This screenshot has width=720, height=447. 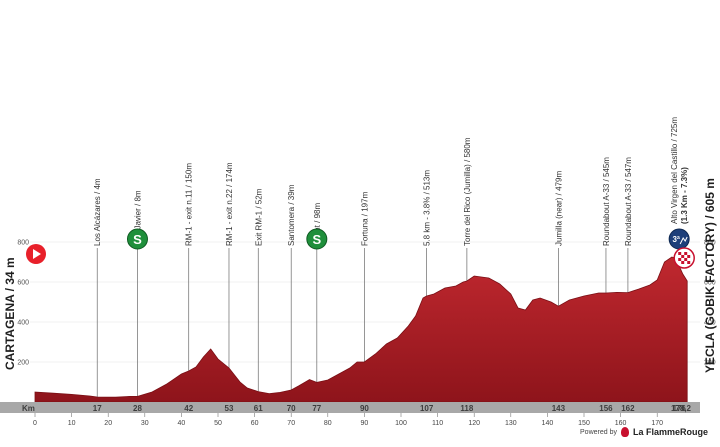 What do you see at coordinates (37, 254) in the screenshot?
I see `play-icon` at bounding box center [37, 254].